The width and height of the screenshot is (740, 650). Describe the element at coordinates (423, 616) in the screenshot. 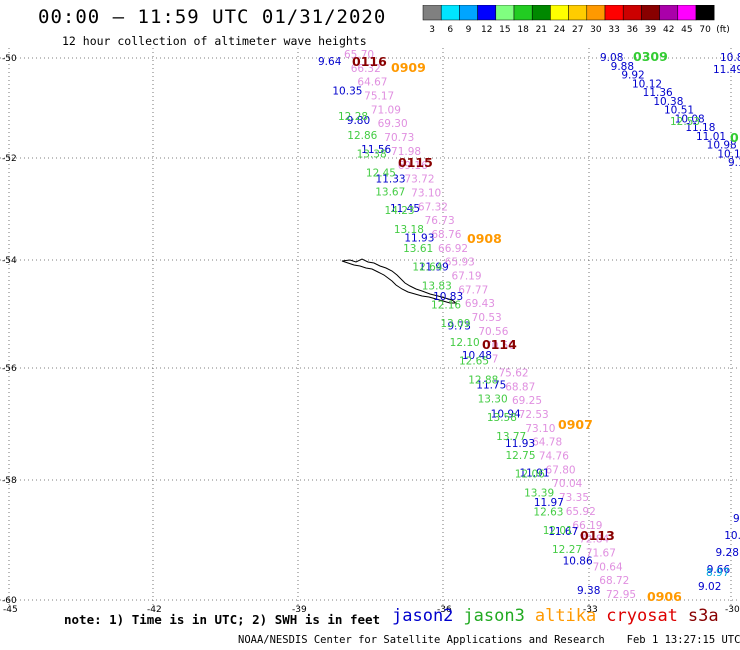

I see `satellite-name-jason2: jason2` at that location.